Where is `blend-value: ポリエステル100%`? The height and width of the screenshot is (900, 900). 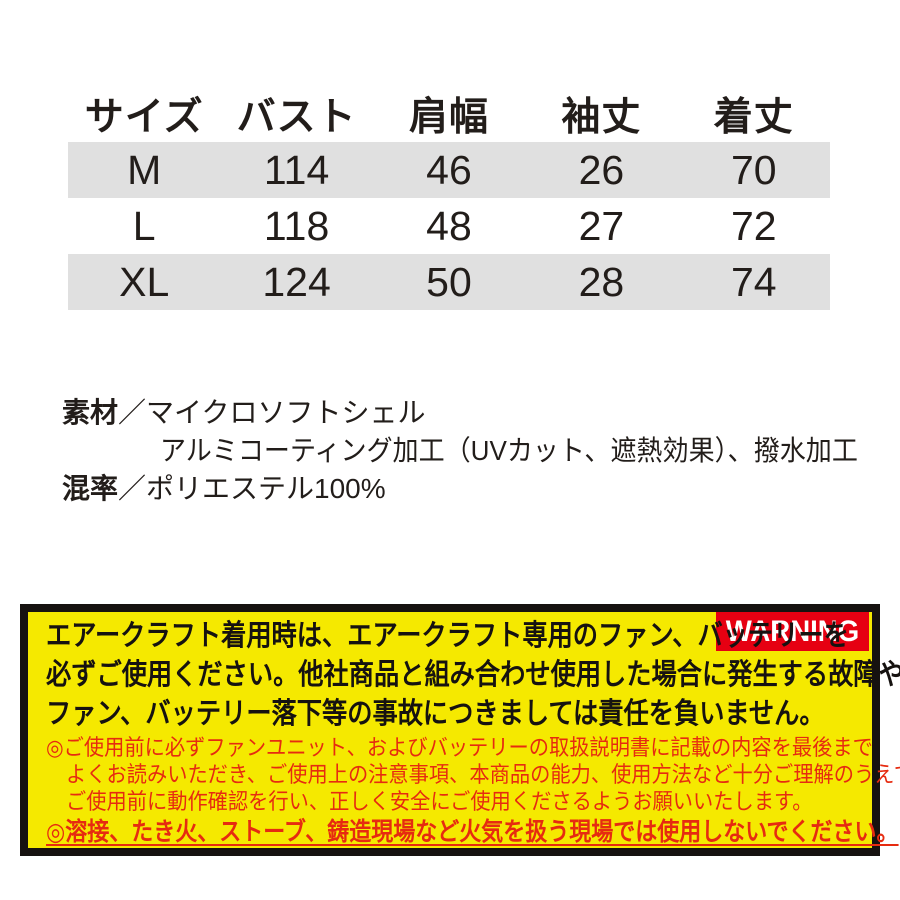 blend-value: ポリエステル100% is located at coordinates (266, 488).